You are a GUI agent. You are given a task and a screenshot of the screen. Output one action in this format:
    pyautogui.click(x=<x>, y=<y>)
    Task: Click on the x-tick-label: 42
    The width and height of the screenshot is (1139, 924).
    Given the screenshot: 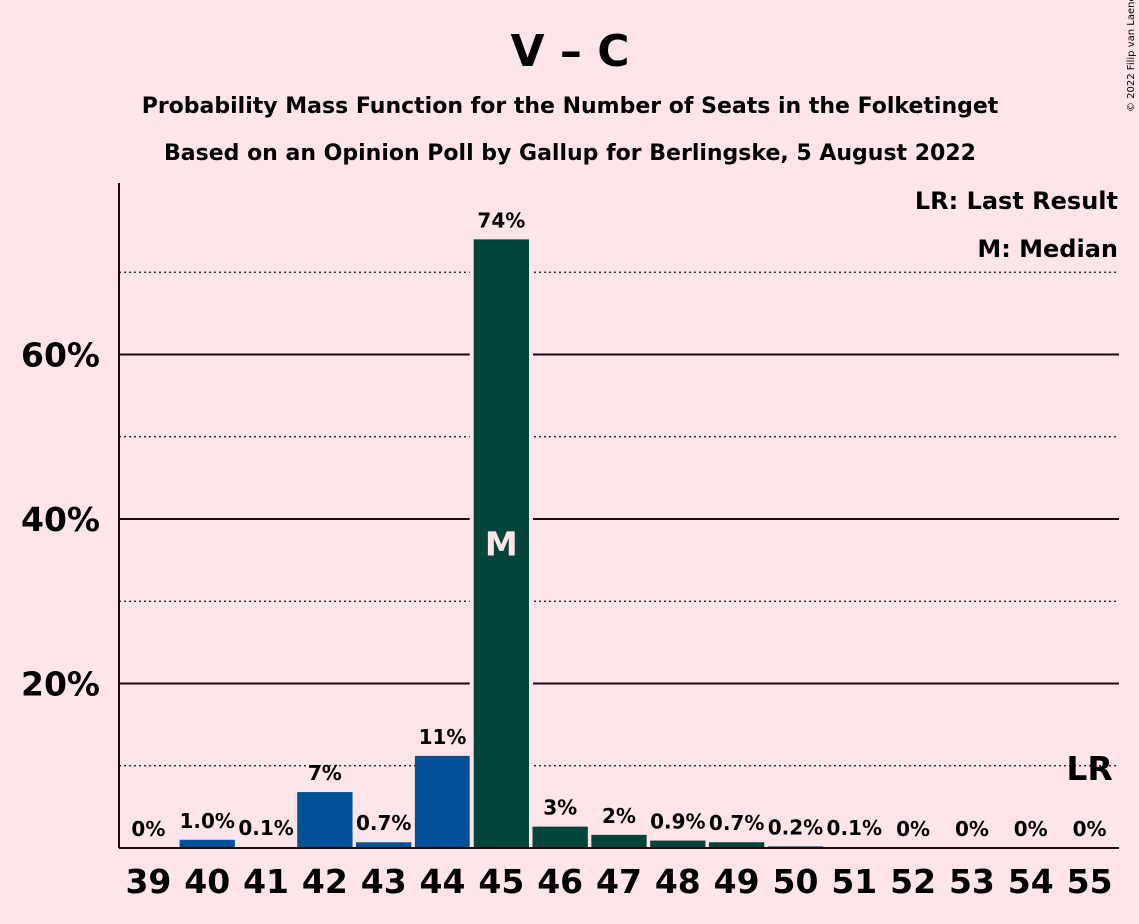 What is the action you would take?
    pyautogui.click(x=325, y=881)
    